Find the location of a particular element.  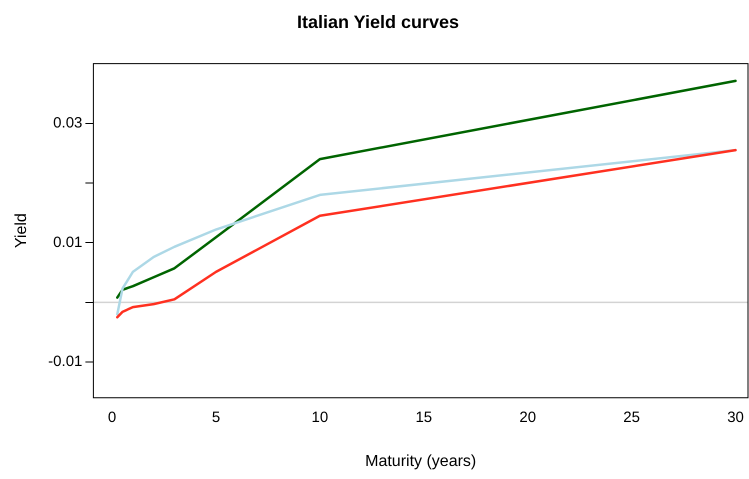

y-tick-label: -0.01 is located at coordinates (65, 361).